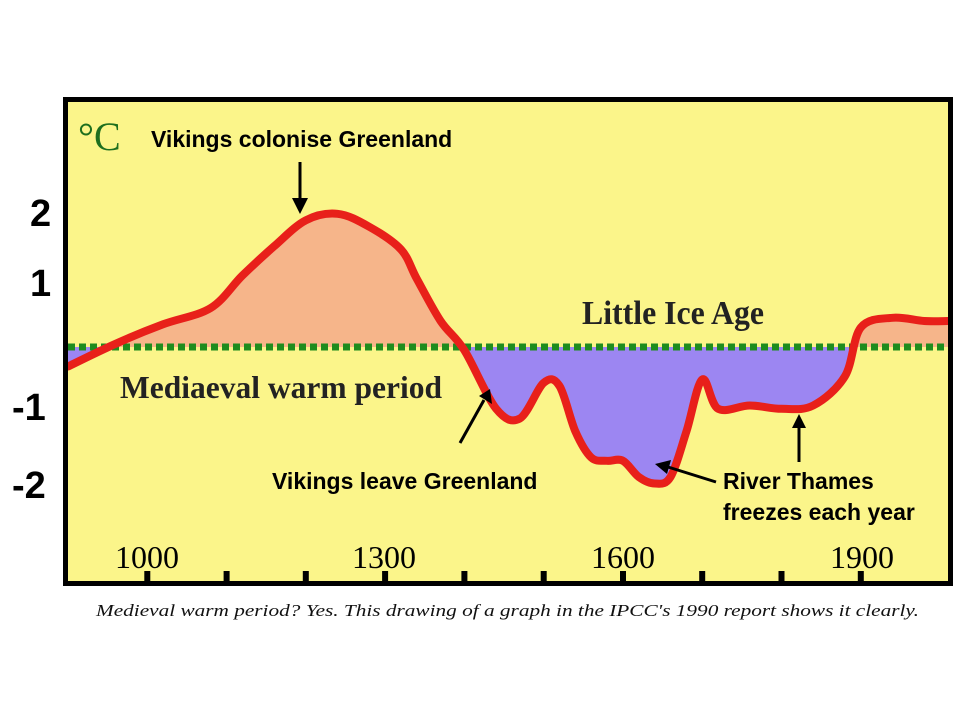 Image resolution: width=964 pixels, height=722 pixels. Describe the element at coordinates (819, 512) in the screenshot. I see `thames-annotation-line2: freezes each year` at that location.